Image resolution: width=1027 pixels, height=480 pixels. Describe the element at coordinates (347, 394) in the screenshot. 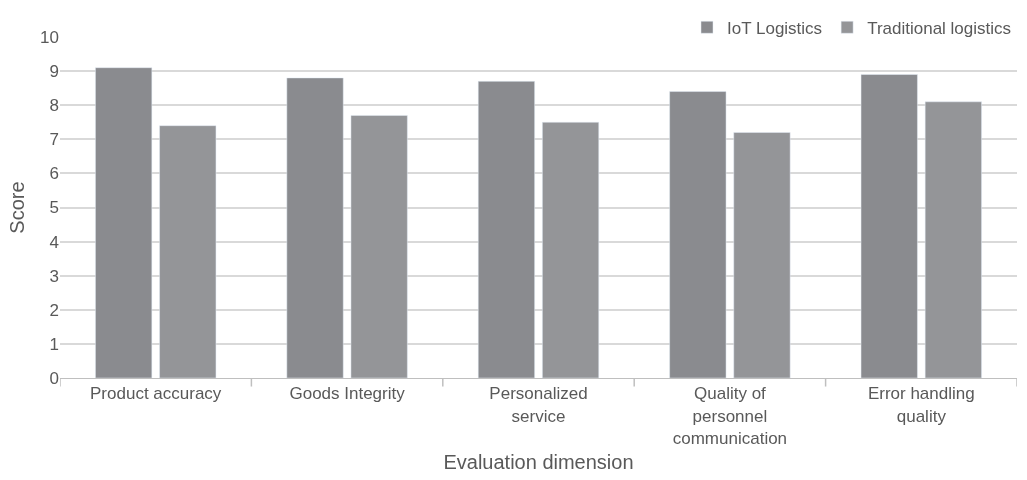

I see `x-tick-label: Goods Integrity` at that location.